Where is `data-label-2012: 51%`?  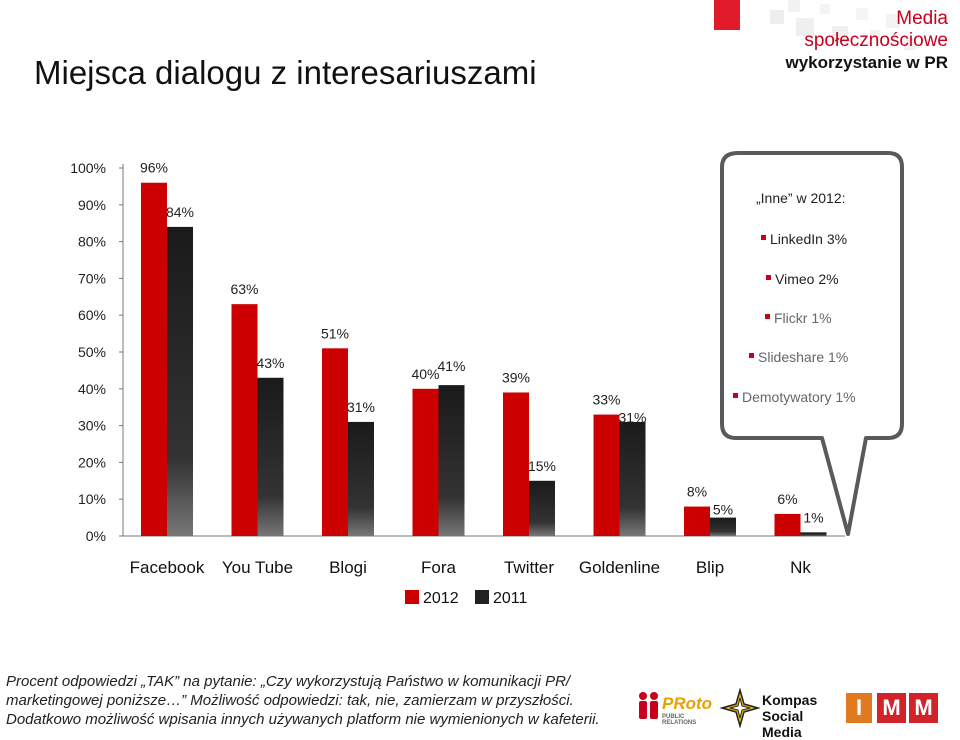 data-label-2012: 51% is located at coordinates (335, 333).